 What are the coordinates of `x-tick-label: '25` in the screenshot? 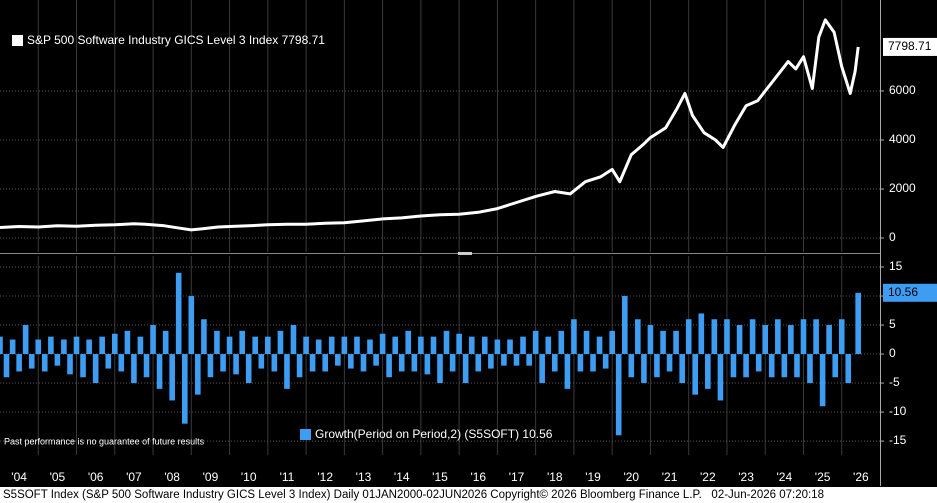 It's located at (823, 477).